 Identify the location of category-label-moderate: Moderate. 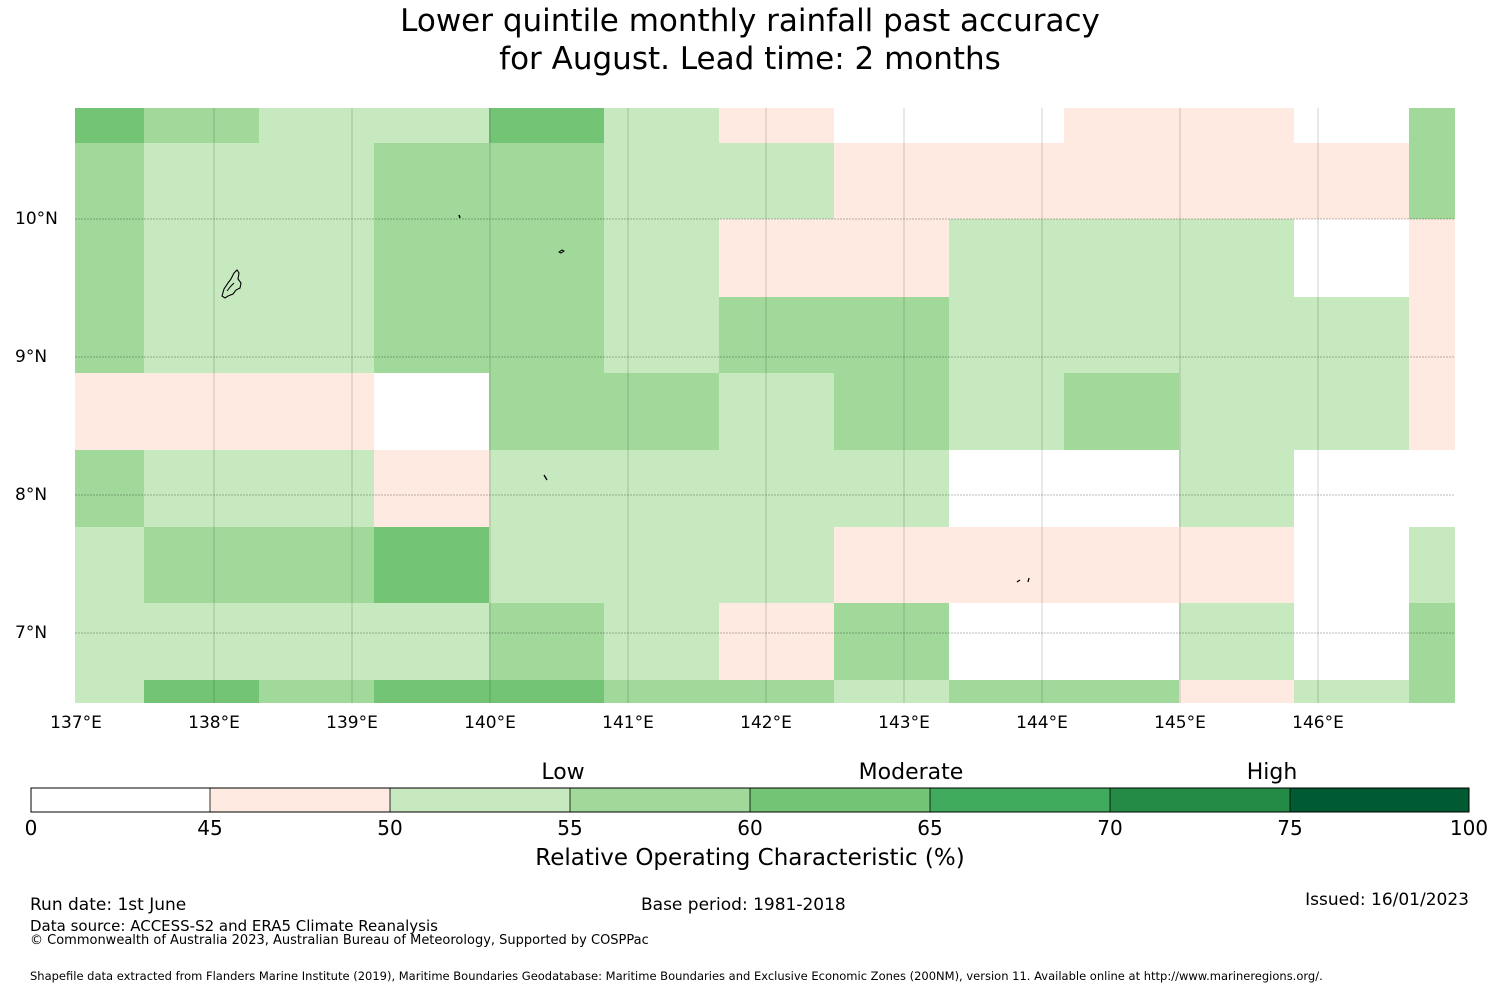
(911, 772).